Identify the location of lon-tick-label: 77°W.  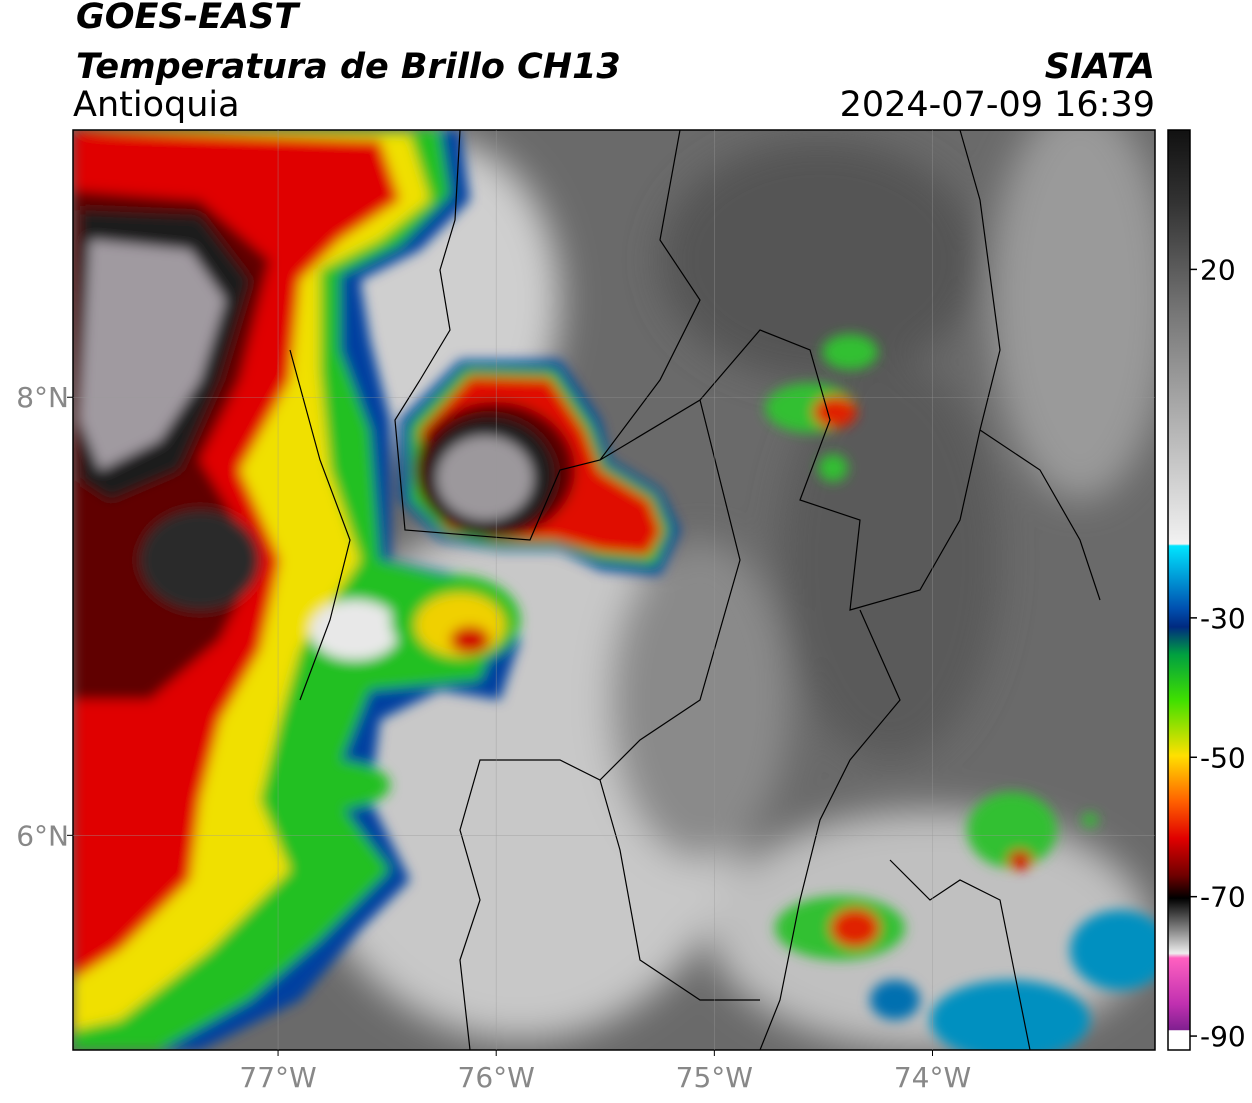
(277, 1077).